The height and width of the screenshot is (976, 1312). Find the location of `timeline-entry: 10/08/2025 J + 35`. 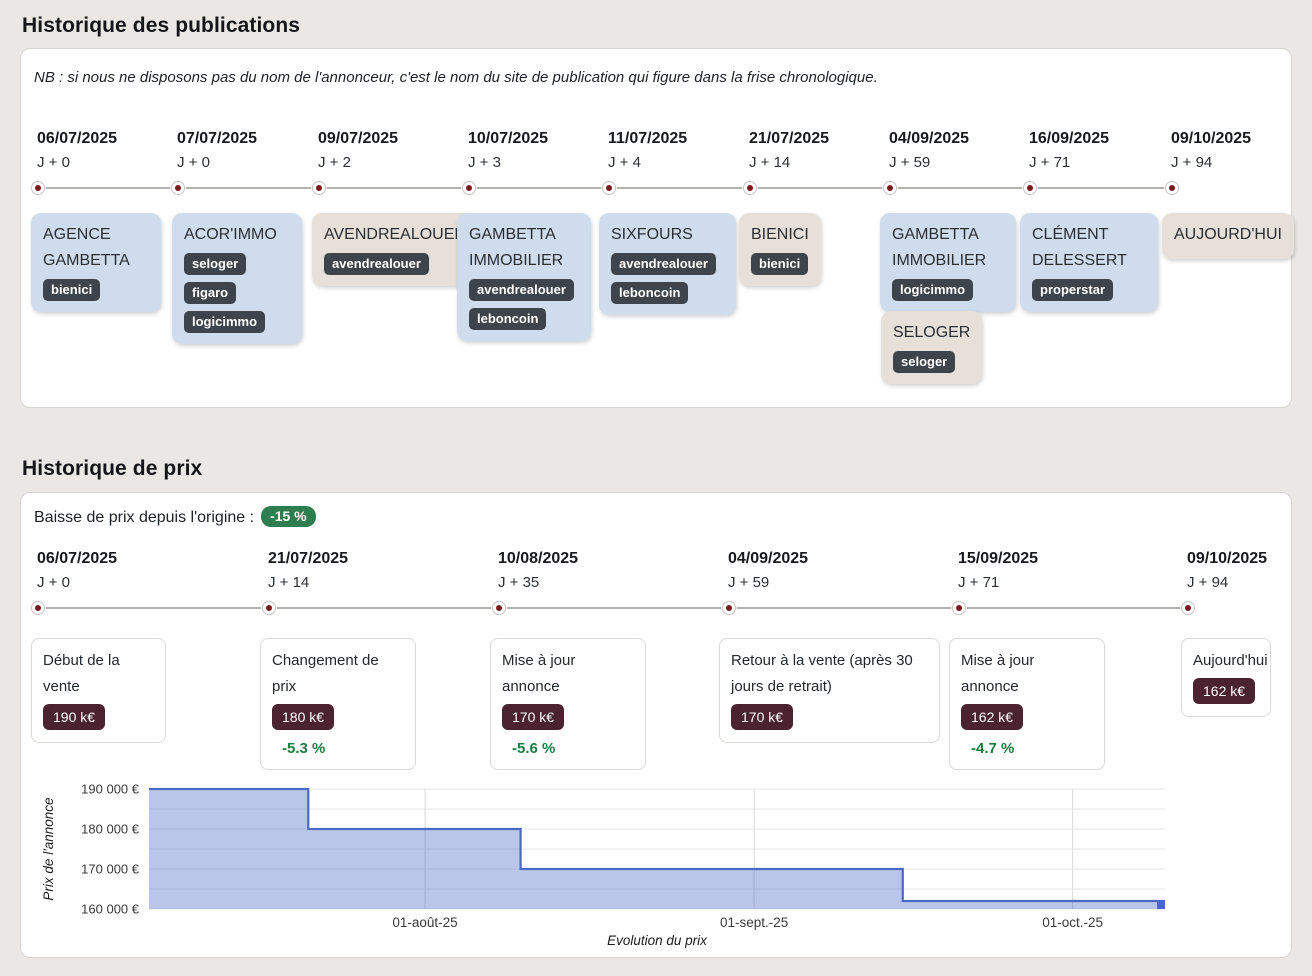

timeline-entry: 10/08/2025 J + 35 is located at coordinates (573, 570).